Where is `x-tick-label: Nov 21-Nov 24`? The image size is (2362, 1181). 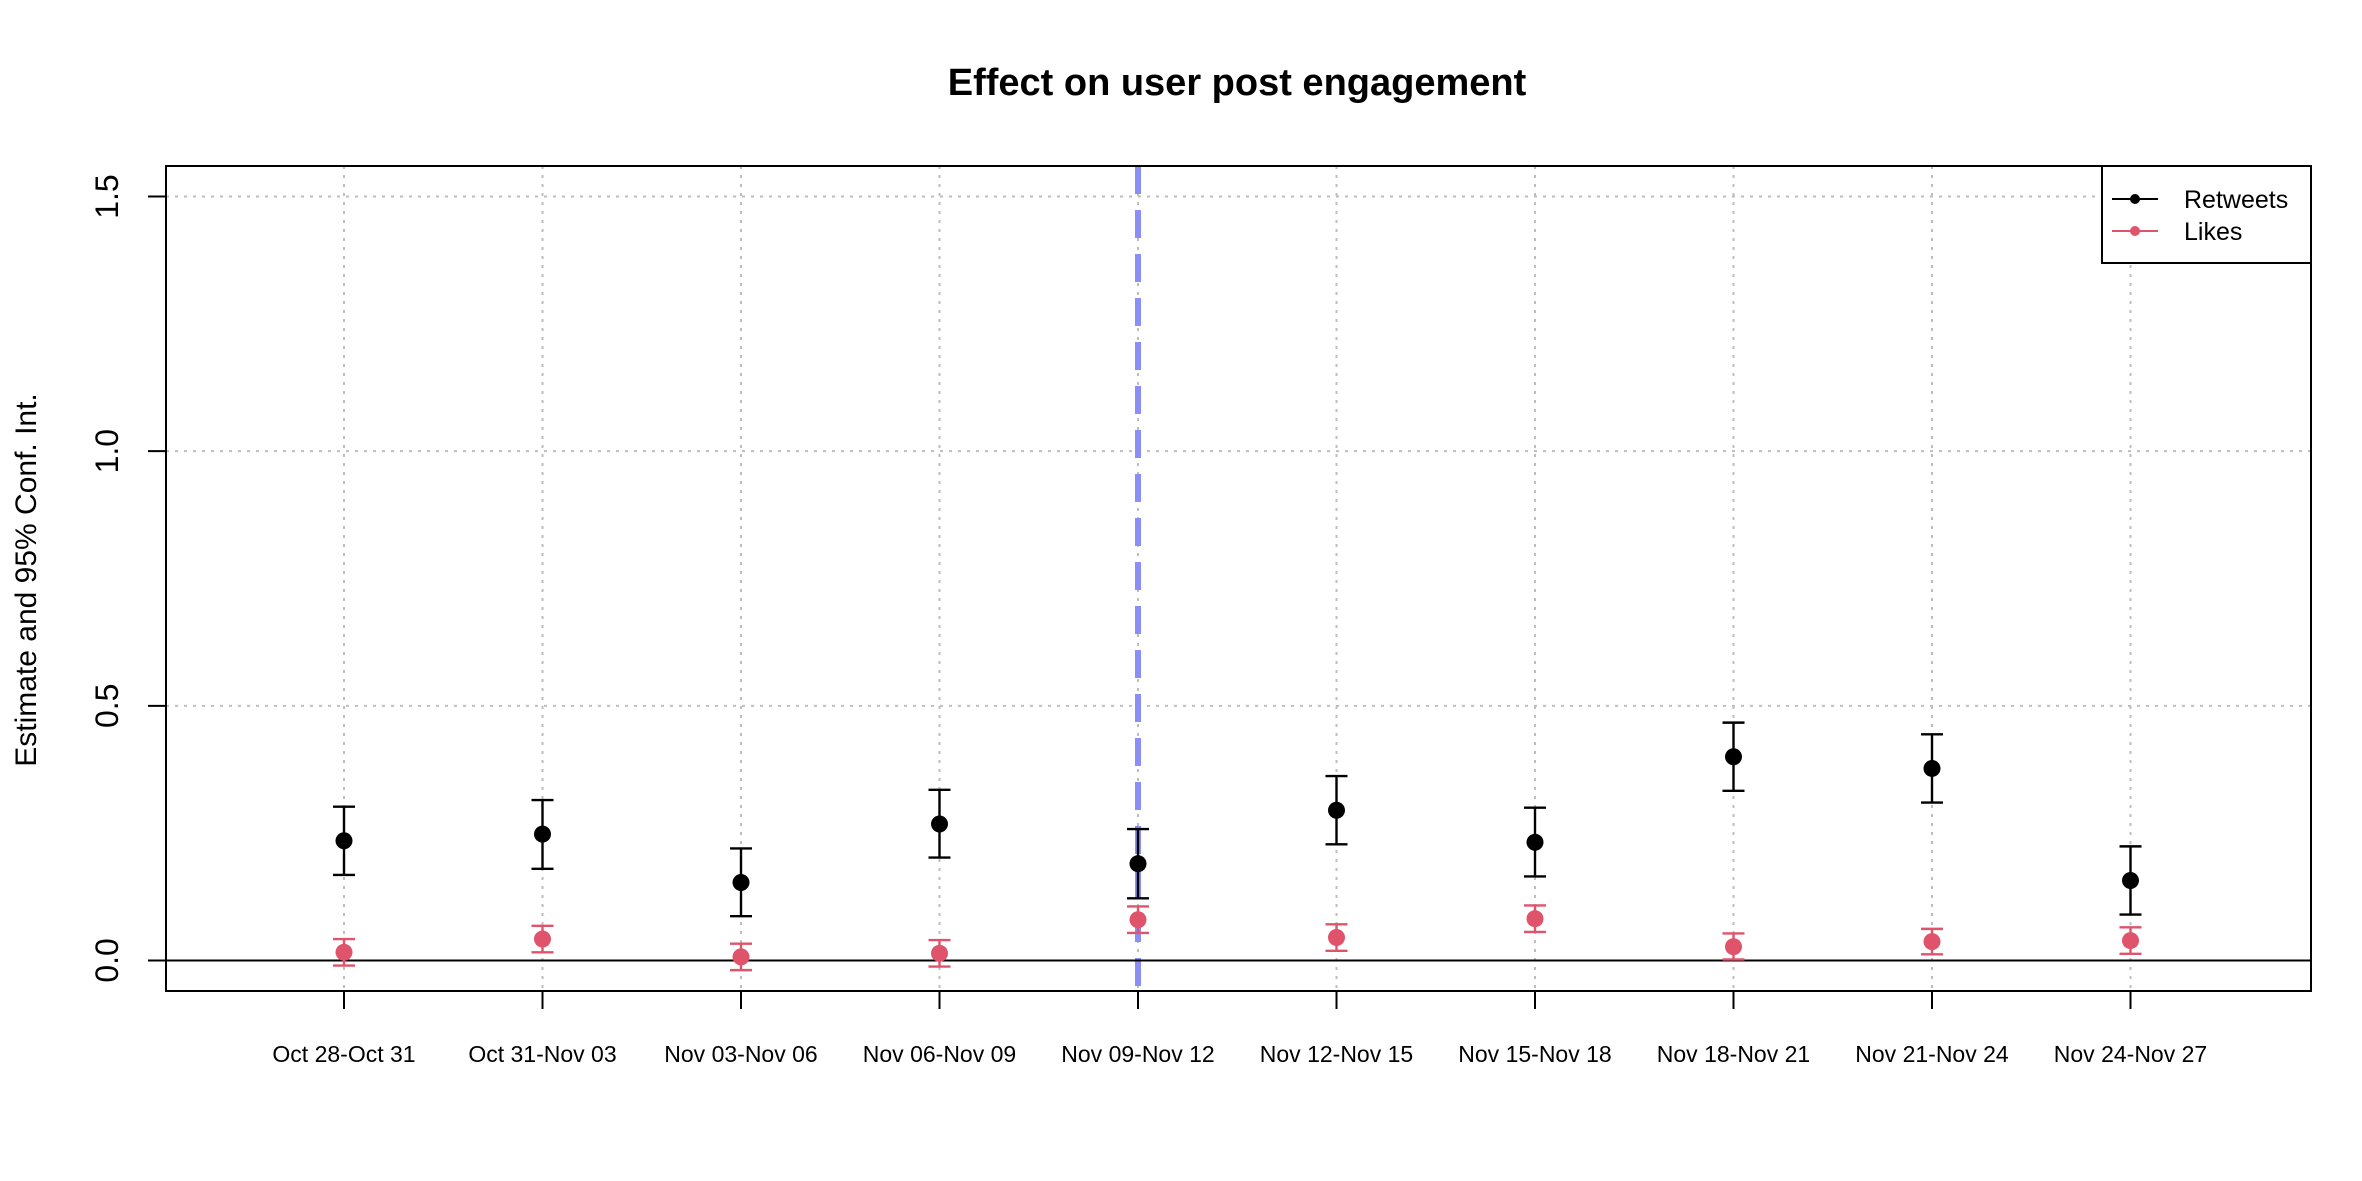 x-tick-label: Nov 21-Nov 24 is located at coordinates (1932, 1054).